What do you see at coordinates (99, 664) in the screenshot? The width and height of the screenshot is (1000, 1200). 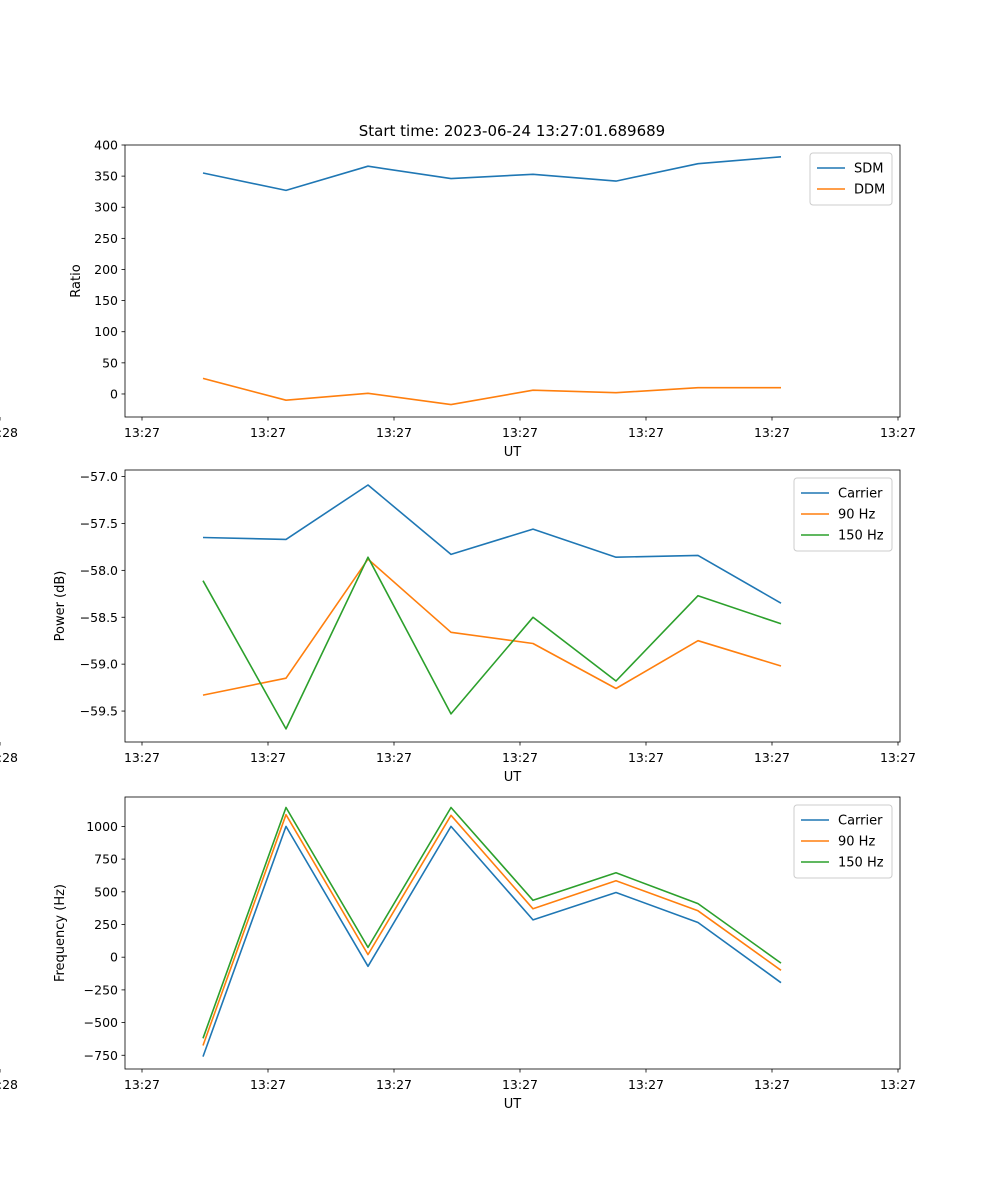 I see `y-tick-label: −59.0` at bounding box center [99, 664].